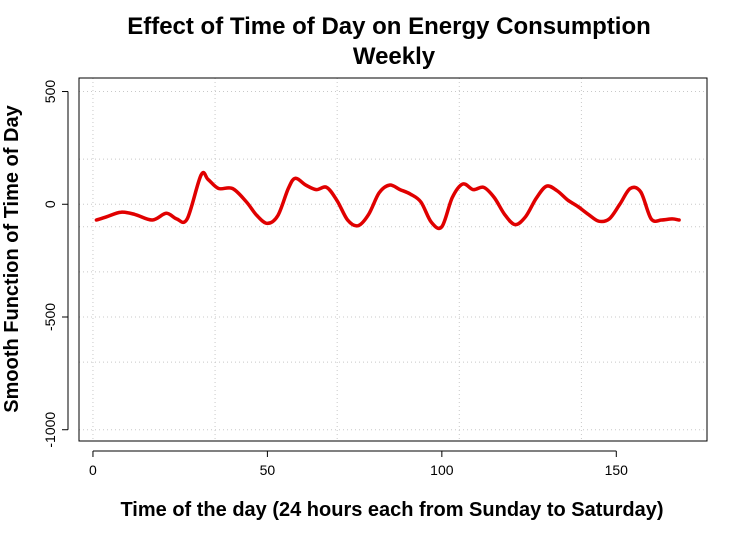 The height and width of the screenshot is (540, 747). I want to click on x-tick-label: 150, so click(617, 470).